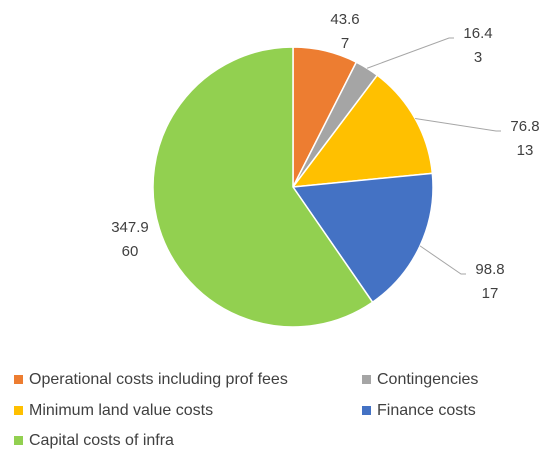 The width and height of the screenshot is (544, 450). Describe the element at coordinates (345, 43) in the screenshot. I see `percent-label: 7` at that location.